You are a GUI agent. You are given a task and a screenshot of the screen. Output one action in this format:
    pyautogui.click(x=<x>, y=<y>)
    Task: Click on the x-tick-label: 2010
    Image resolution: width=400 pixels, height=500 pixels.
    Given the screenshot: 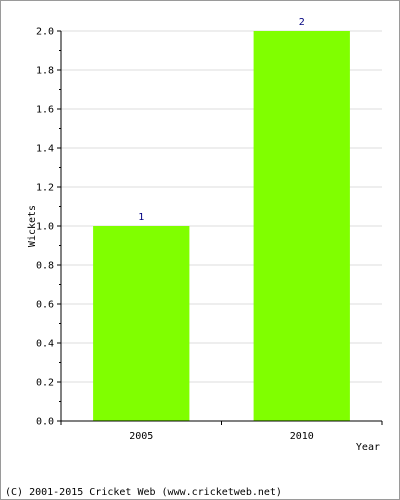 What is the action you would take?
    pyautogui.click(x=302, y=436)
    